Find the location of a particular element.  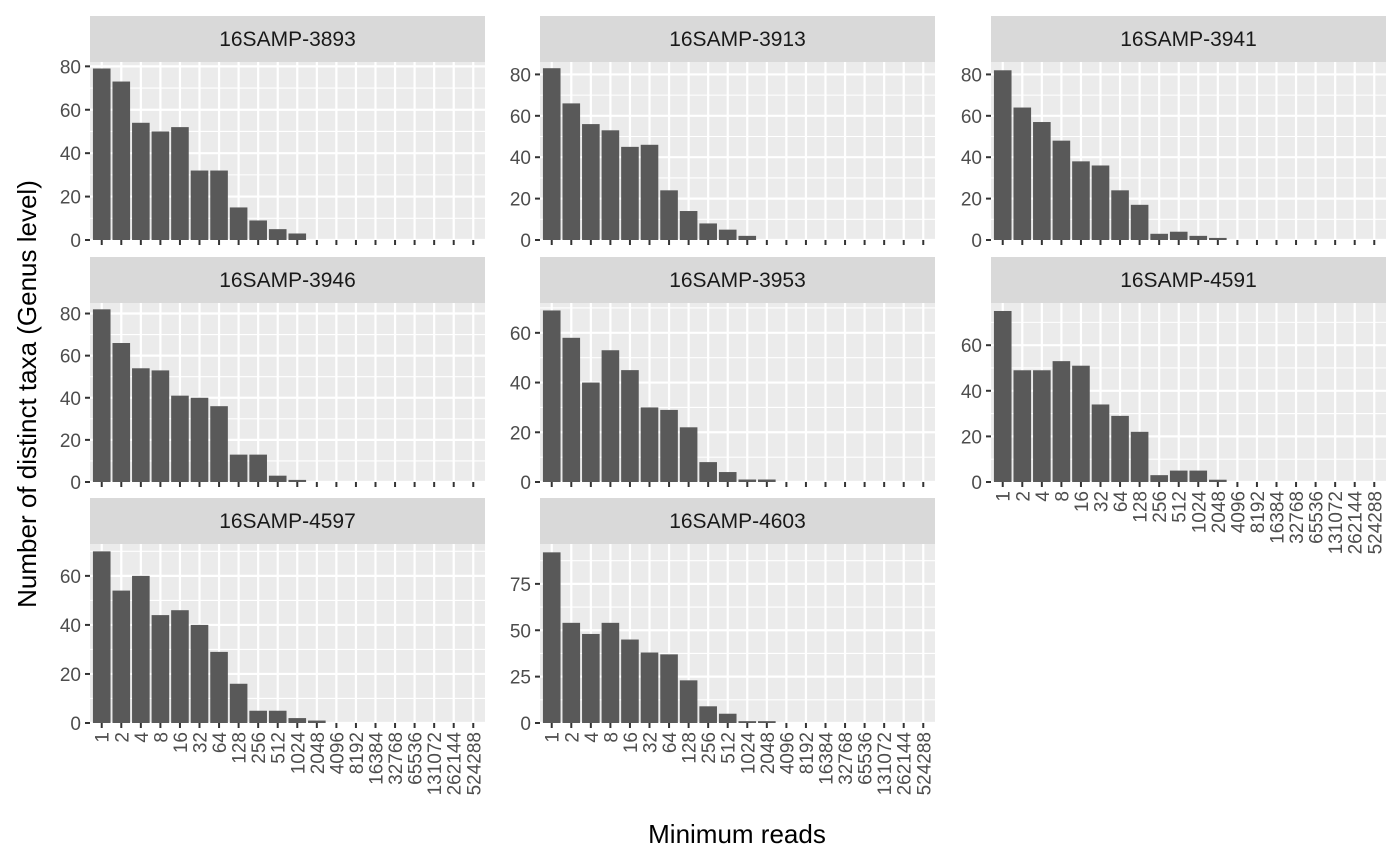

x-tick-label: 4 is located at coordinates (142, 737).